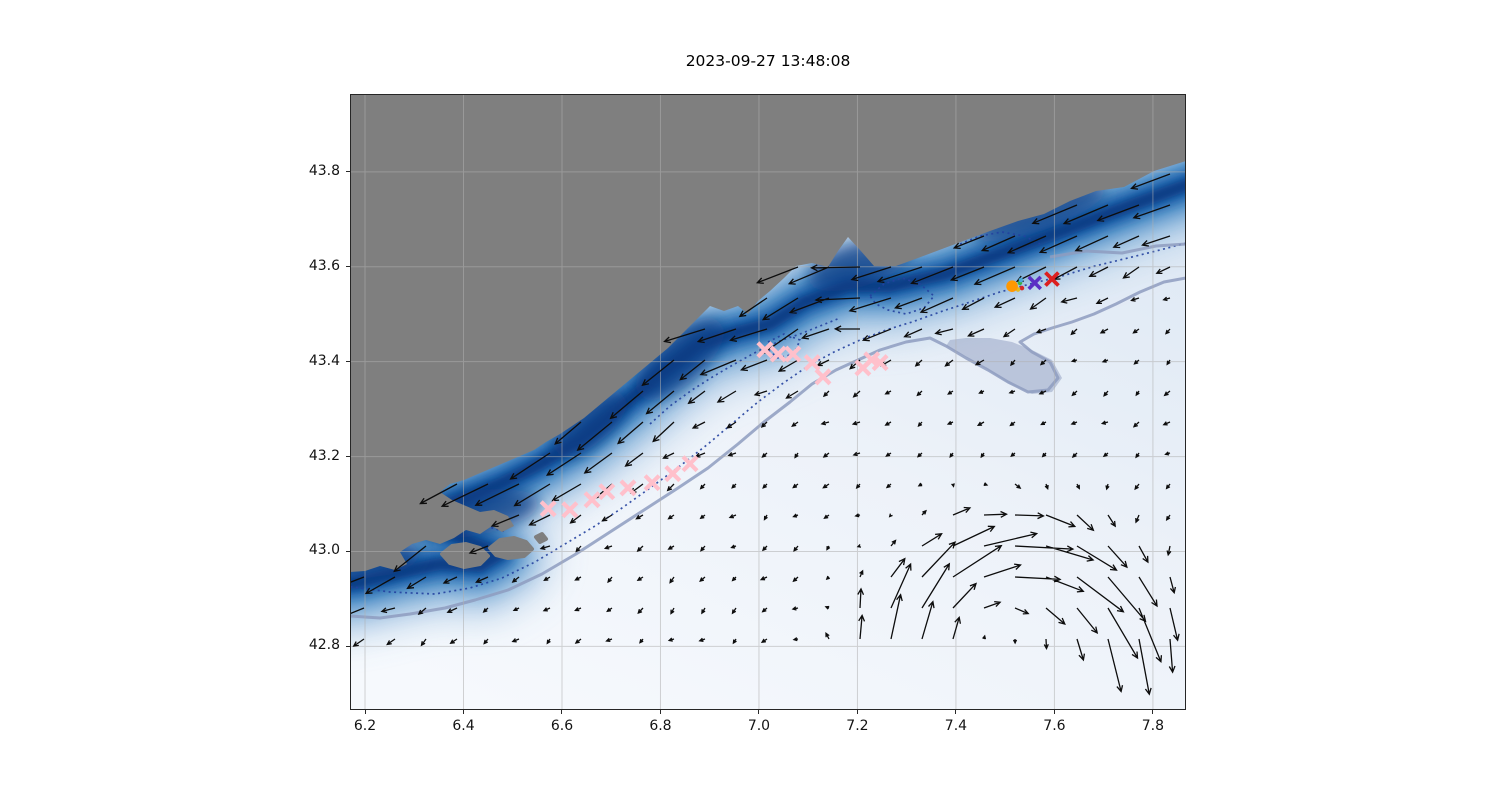 Image resolution: width=1500 pixels, height=800 pixels. I want to click on y-tick-label: 43.4, so click(324, 360).